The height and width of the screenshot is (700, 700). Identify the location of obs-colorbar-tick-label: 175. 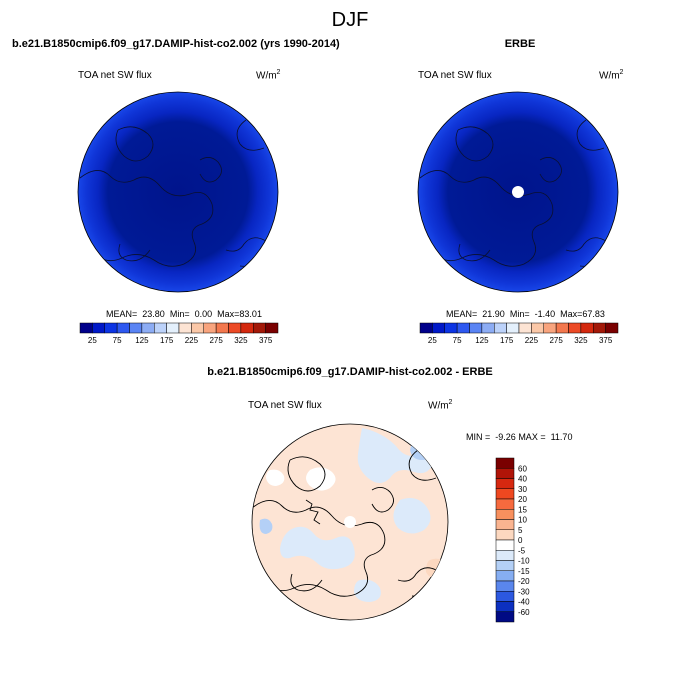
(507, 340).